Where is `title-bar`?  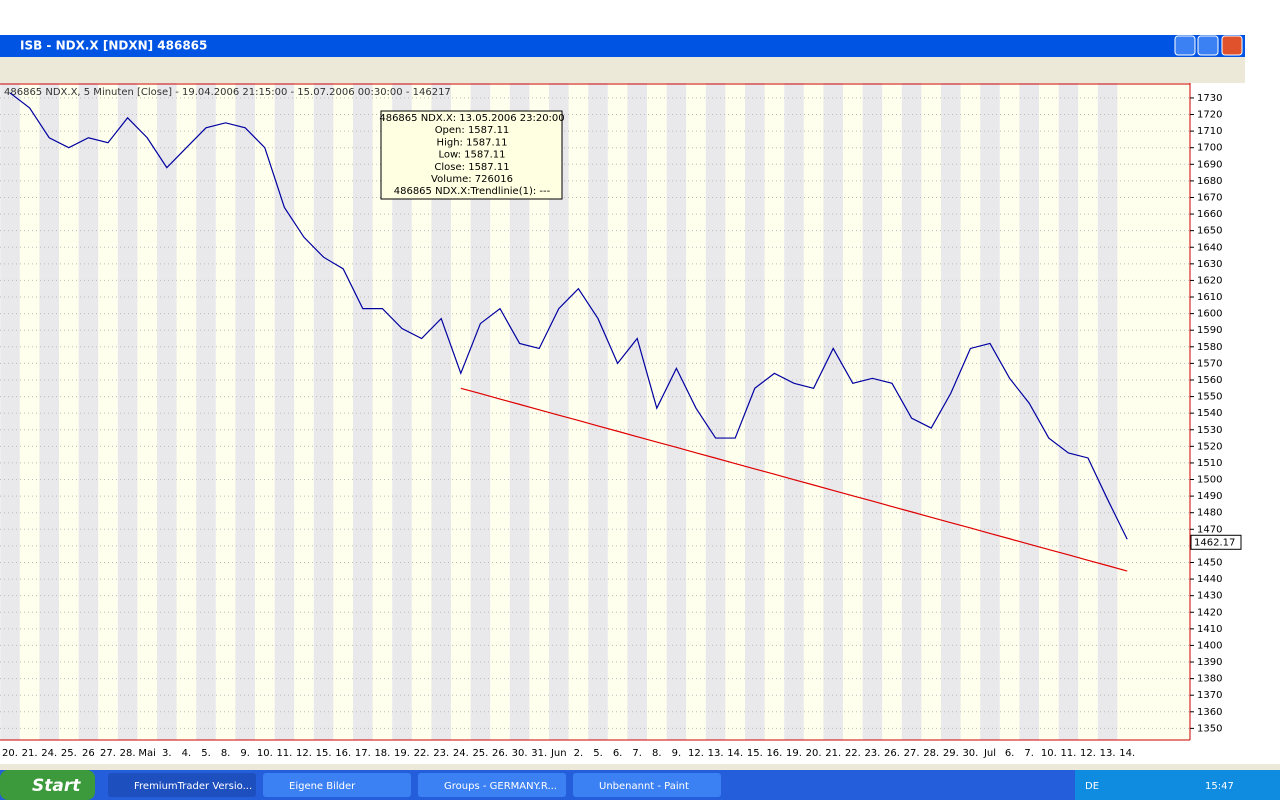
title-bar is located at coordinates (622, 46).